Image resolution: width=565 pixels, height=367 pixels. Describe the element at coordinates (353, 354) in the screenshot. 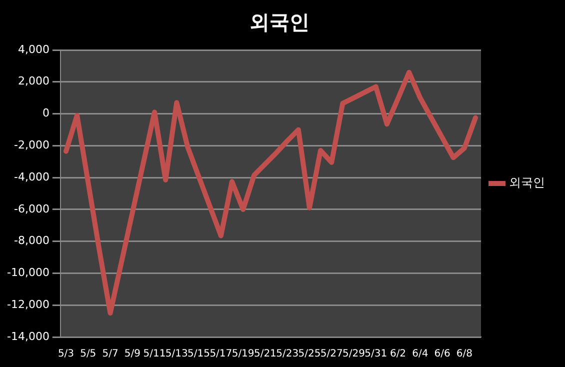

I see `x-tick-label: 5/29` at that location.